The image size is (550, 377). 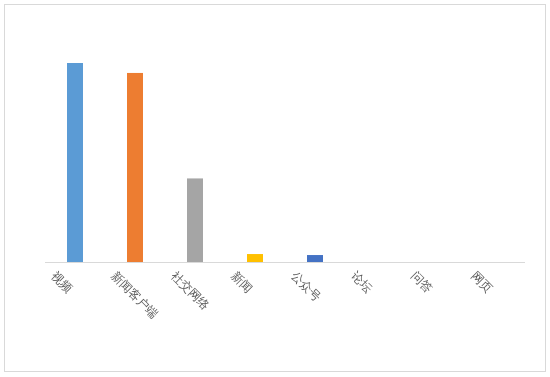 What do you see at coordinates (362, 282) in the screenshot?
I see `x-tick-label: 论坛` at bounding box center [362, 282].